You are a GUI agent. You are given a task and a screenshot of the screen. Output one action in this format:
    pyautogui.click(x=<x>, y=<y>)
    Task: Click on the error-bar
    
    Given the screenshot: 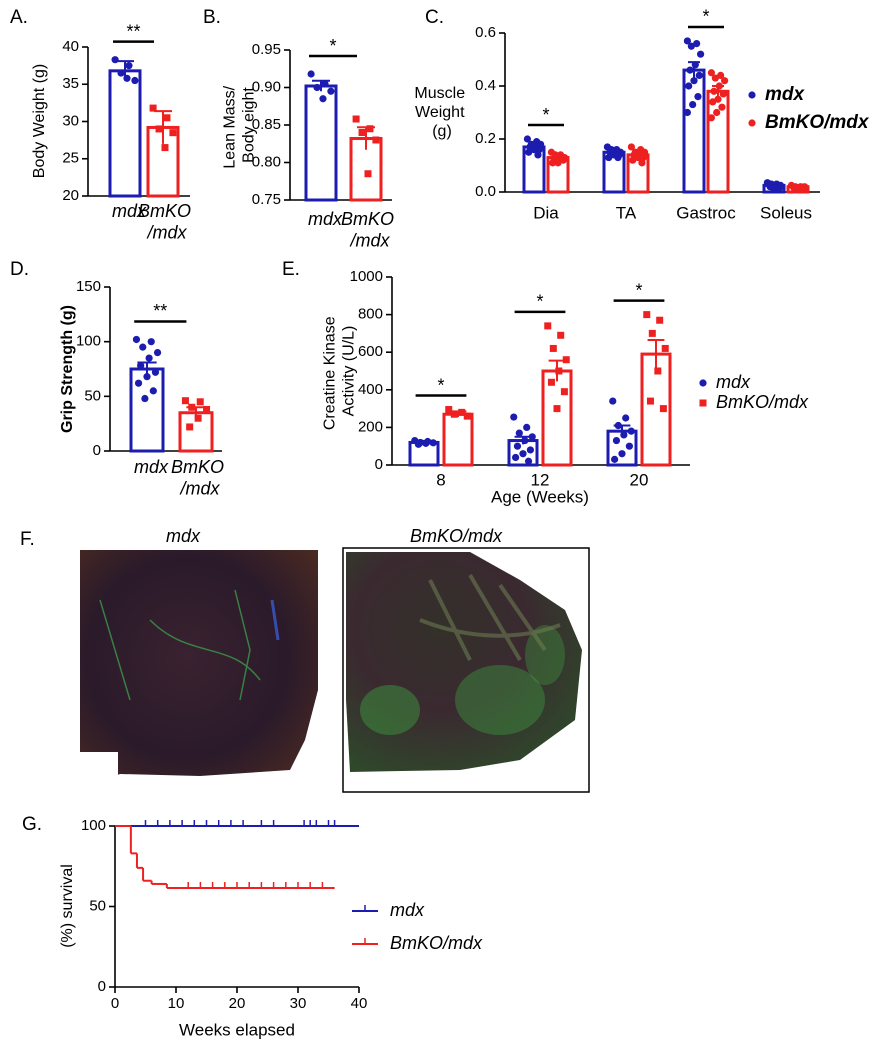 What is the action you would take?
    pyautogui.click(x=656, y=353)
    